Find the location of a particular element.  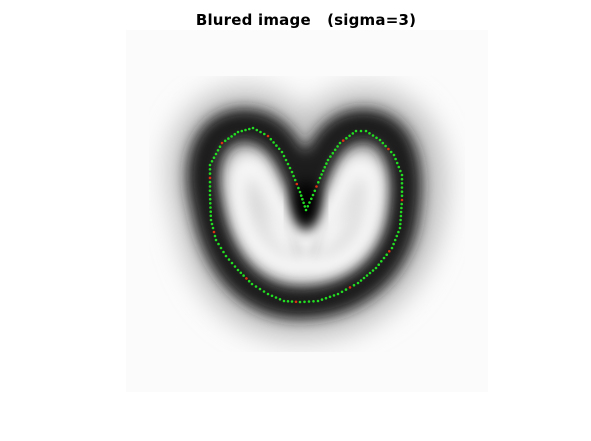

figure-title: Blured image (sigma=3) is located at coordinates (306, 20).